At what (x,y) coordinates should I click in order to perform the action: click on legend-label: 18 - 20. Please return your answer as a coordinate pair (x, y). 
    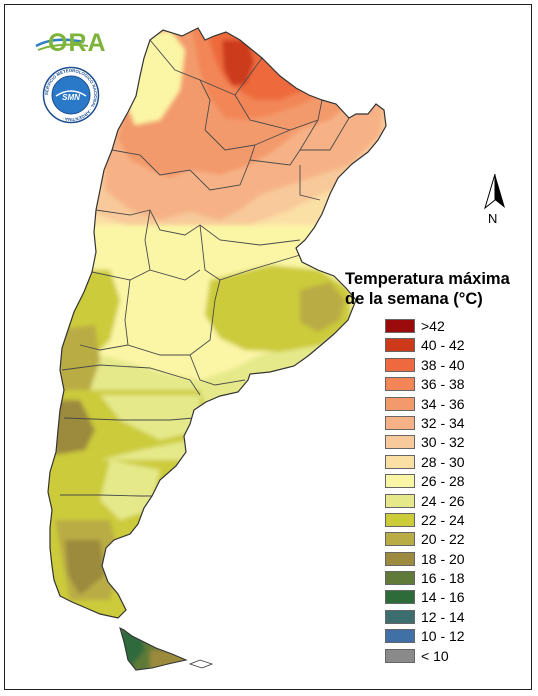
    Looking at the image, I should click on (443, 558).